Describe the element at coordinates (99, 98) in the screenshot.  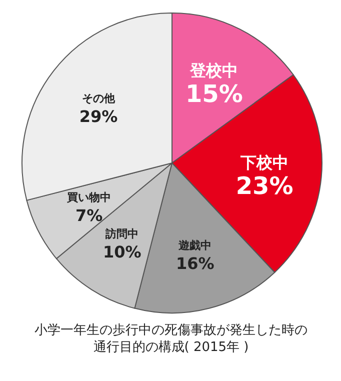
I see `slice-label: その他` at that location.